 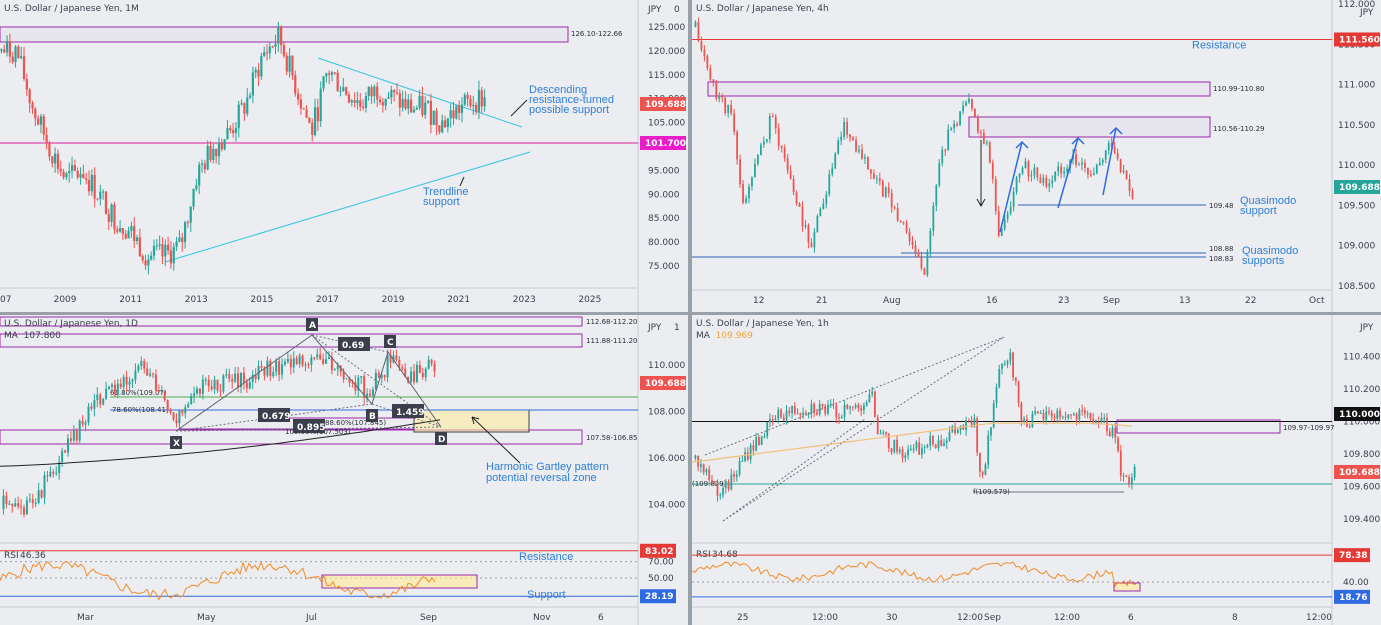 I want to click on current-price-badge-bg, so click(x=663, y=383).